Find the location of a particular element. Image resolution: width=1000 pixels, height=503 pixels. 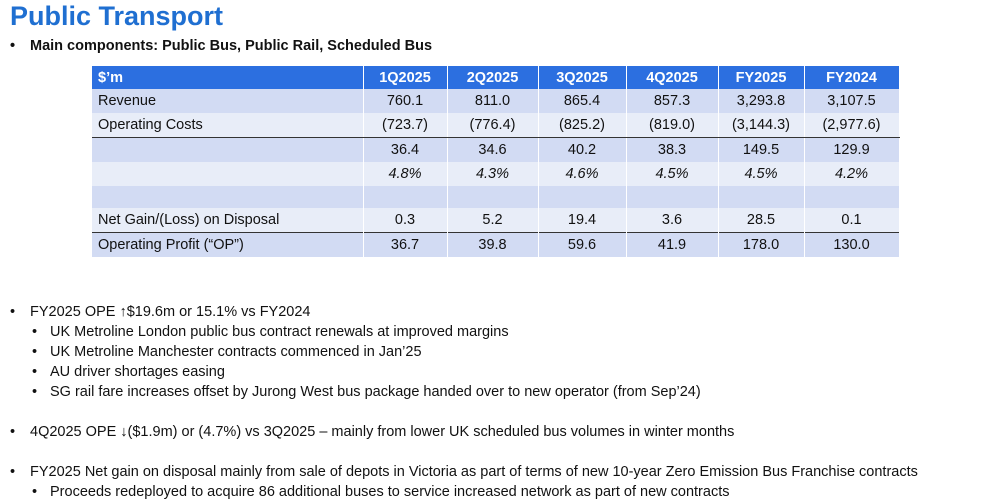

table-cell: 857.3 is located at coordinates (672, 101).